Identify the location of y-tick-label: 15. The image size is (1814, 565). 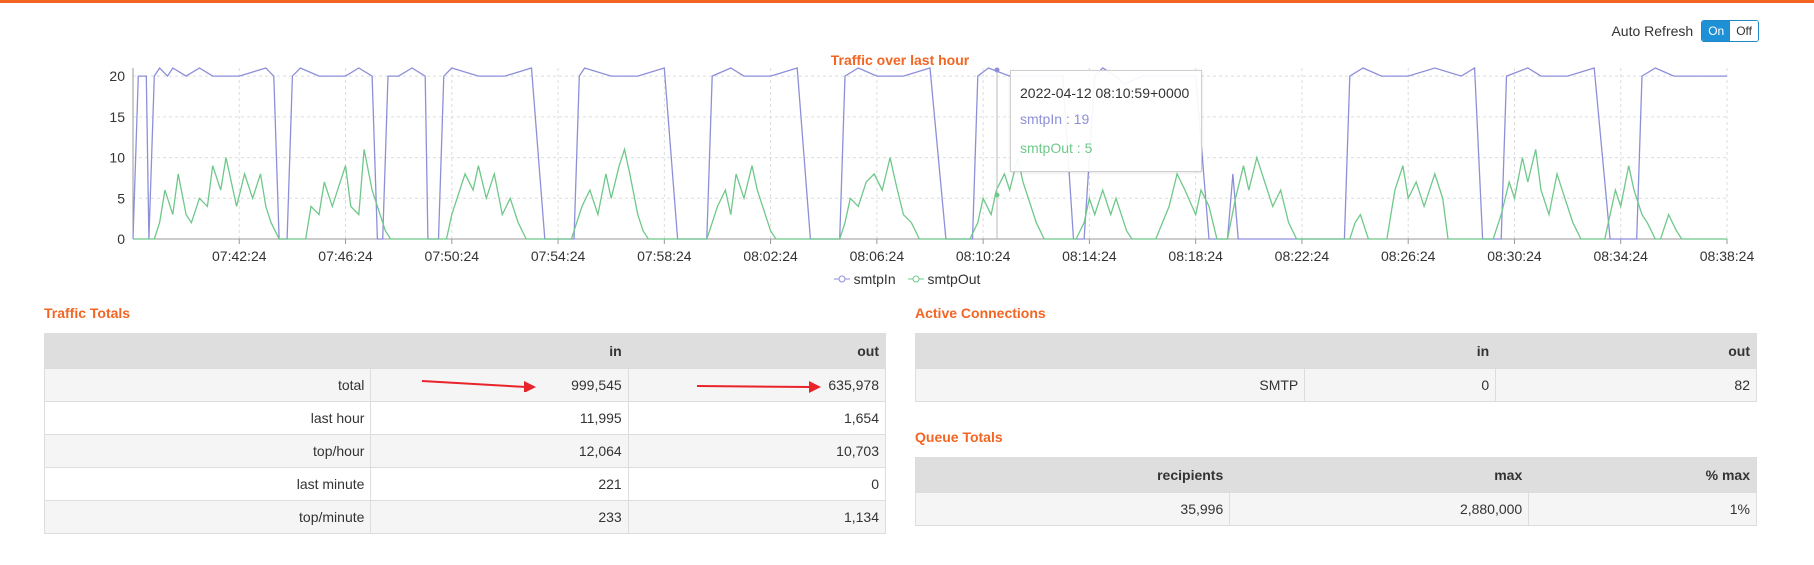
(117, 117).